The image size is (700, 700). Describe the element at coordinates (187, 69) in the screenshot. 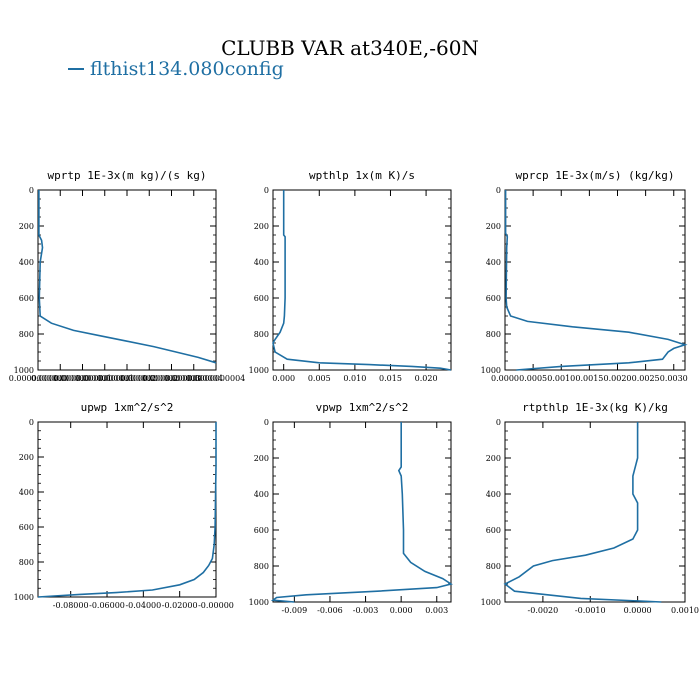

I see `legend-label: flthist134.080config` at that location.